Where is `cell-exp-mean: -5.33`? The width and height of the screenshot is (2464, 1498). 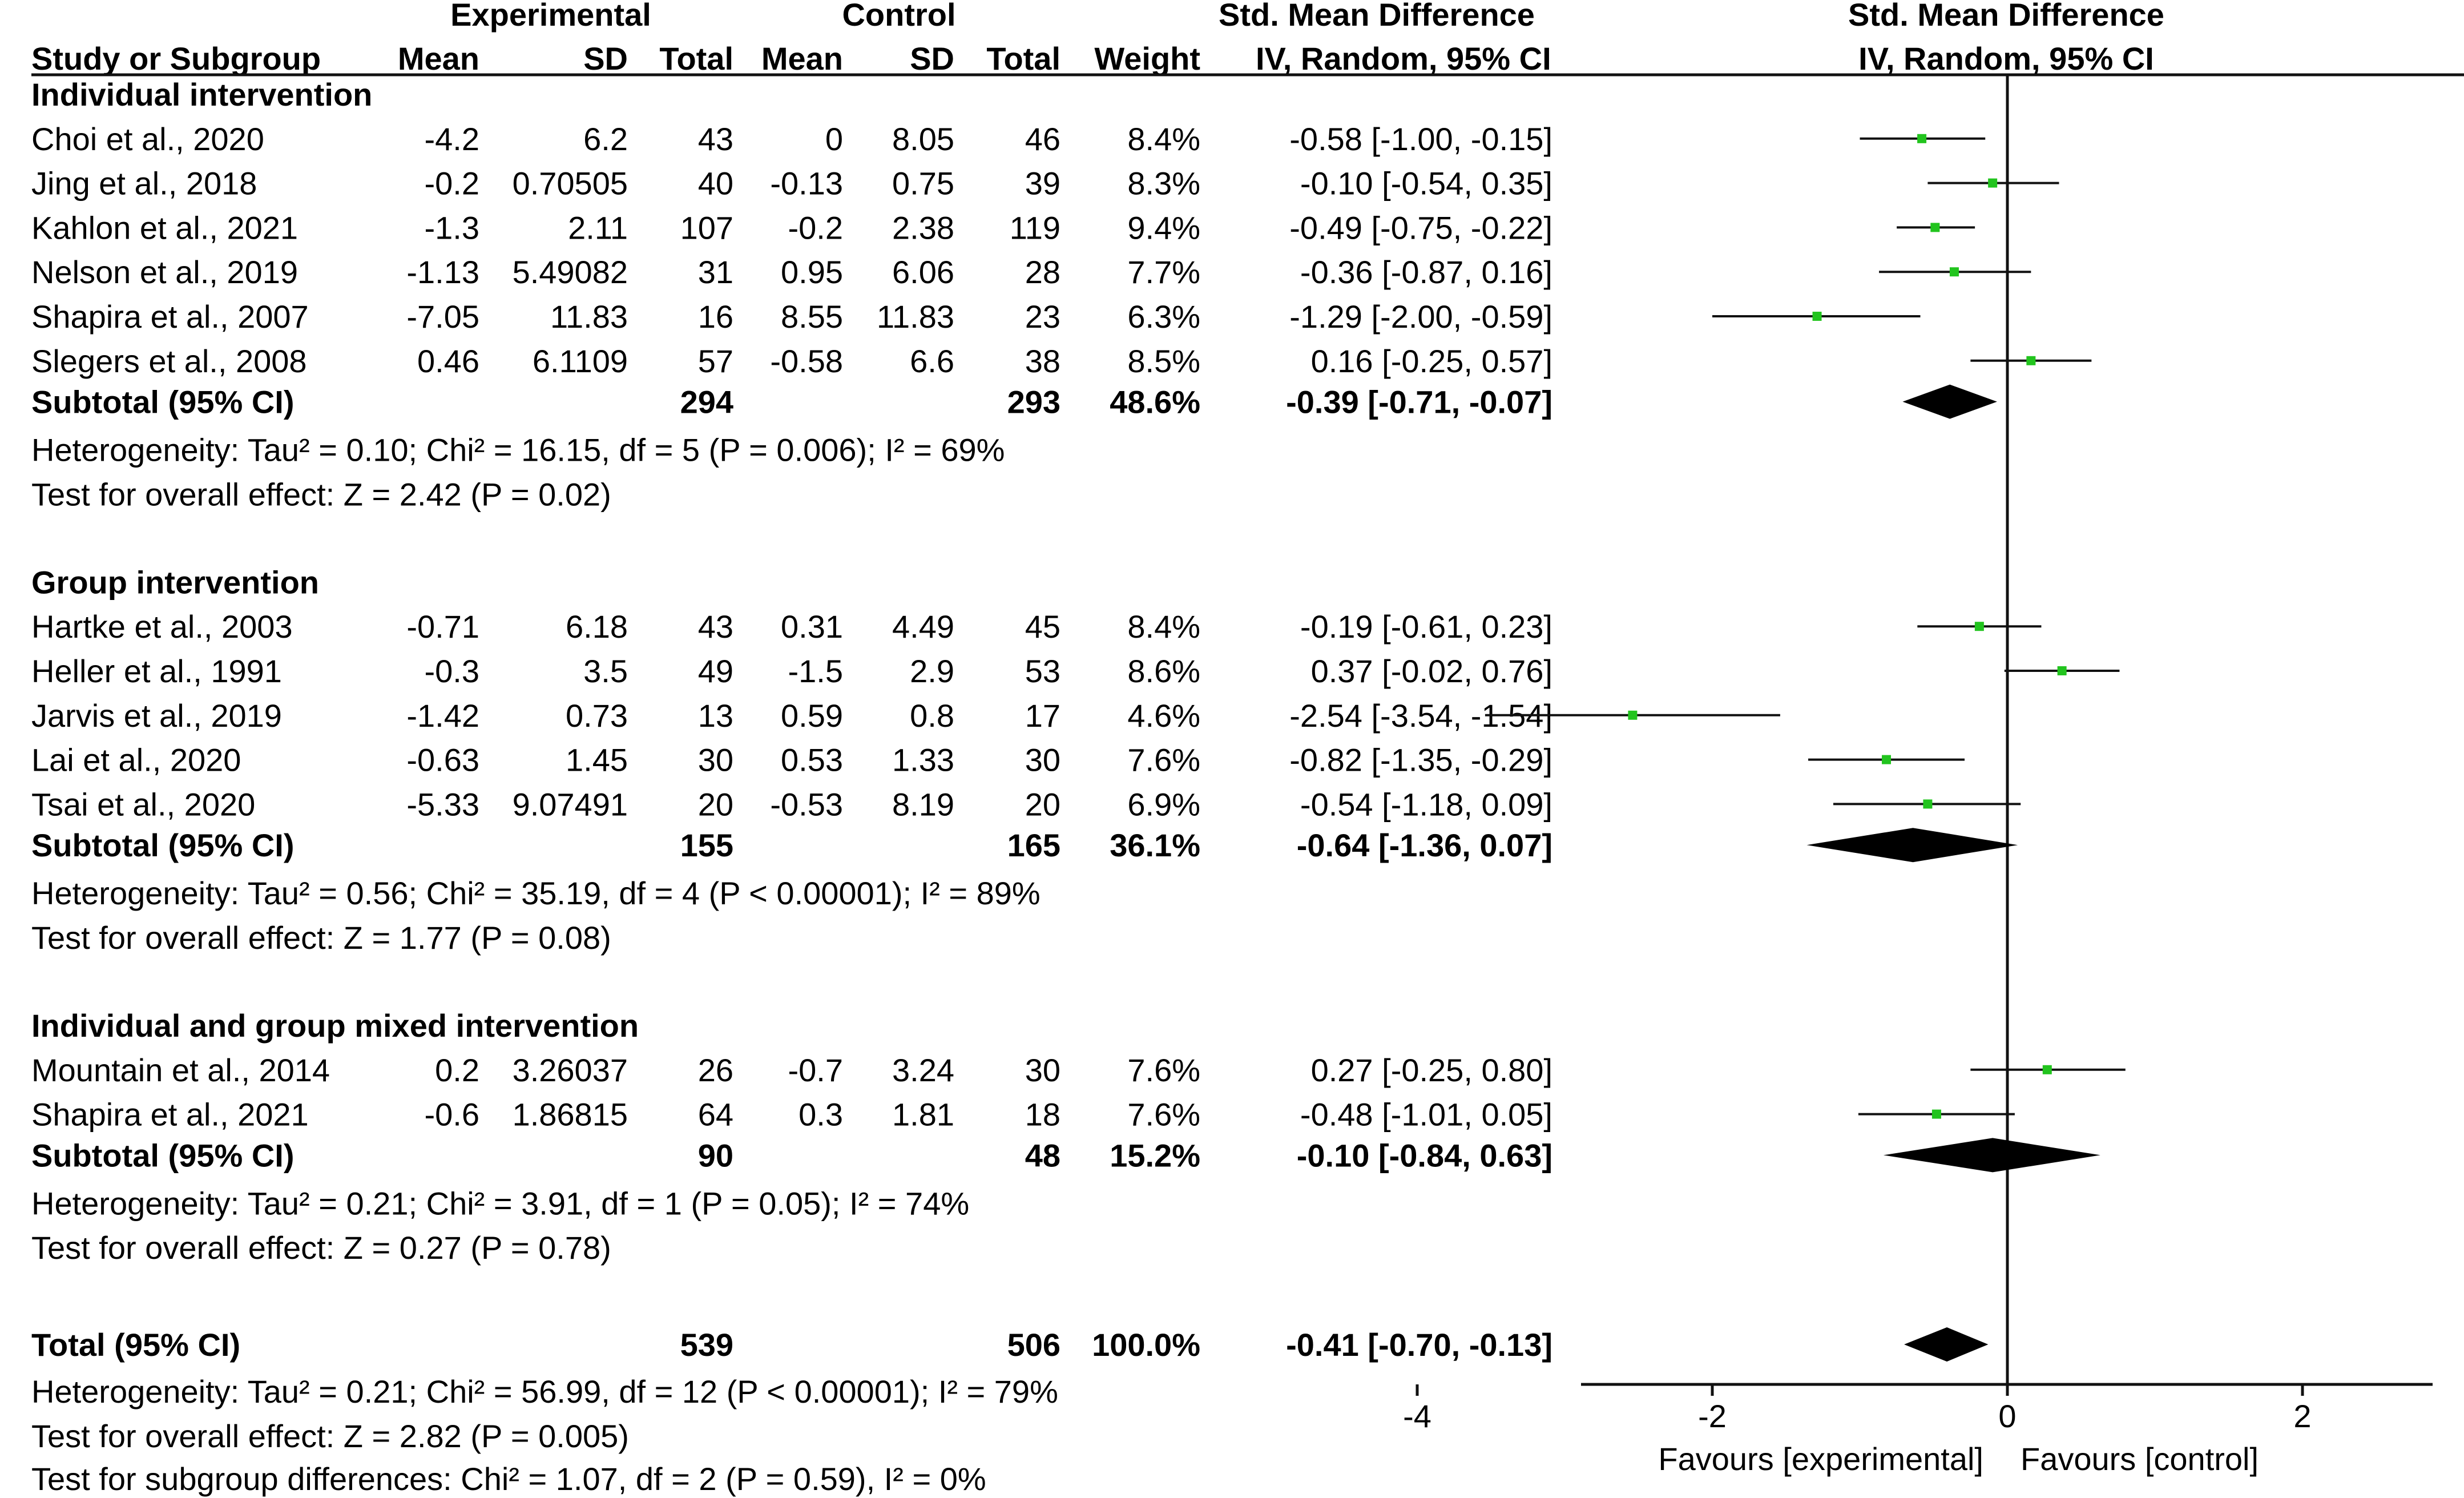 cell-exp-mean: -5.33 is located at coordinates (442, 804).